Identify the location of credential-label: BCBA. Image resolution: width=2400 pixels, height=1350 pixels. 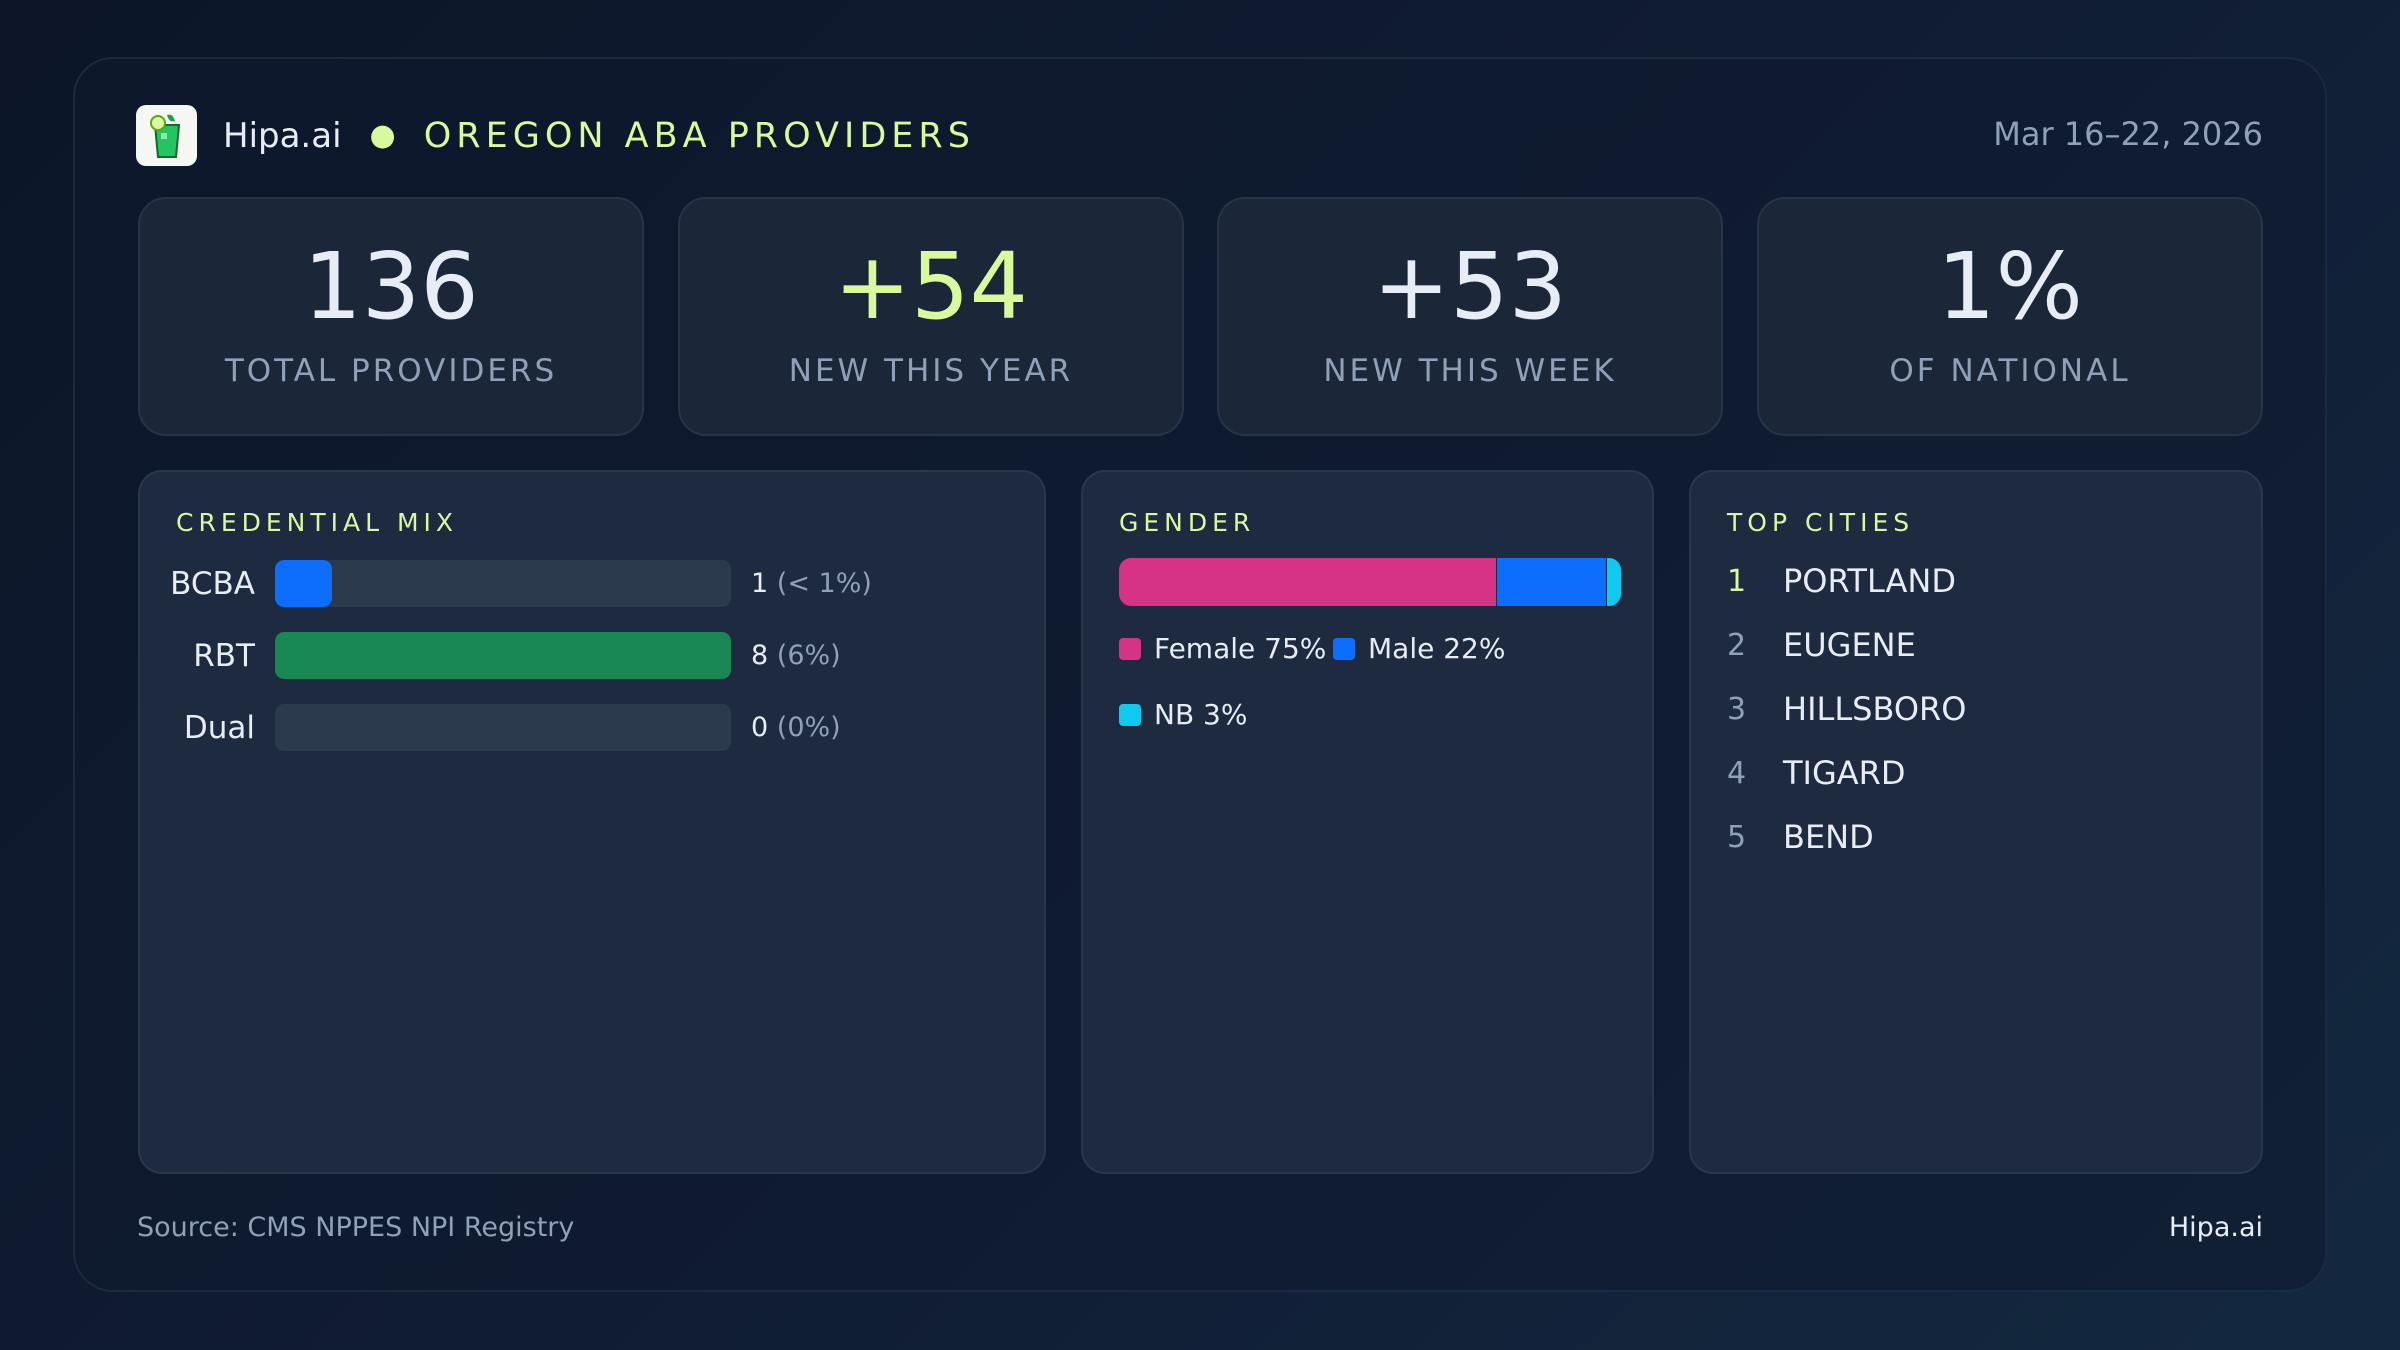
(212, 583).